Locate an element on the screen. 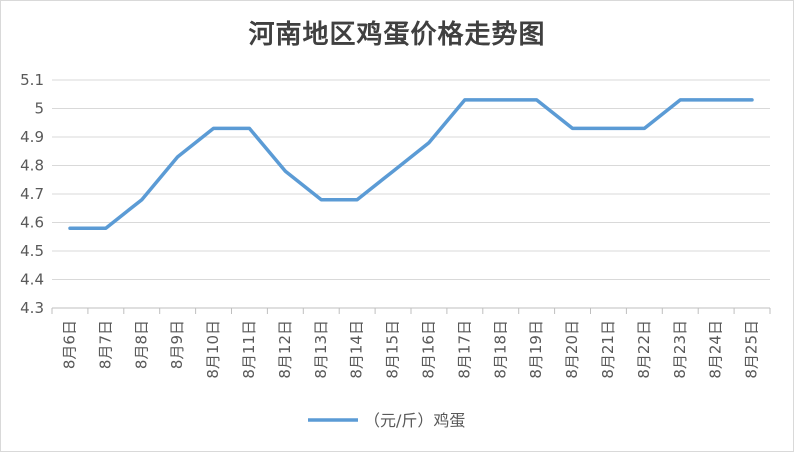  y-tick-label: 5 is located at coordinates (39, 109).